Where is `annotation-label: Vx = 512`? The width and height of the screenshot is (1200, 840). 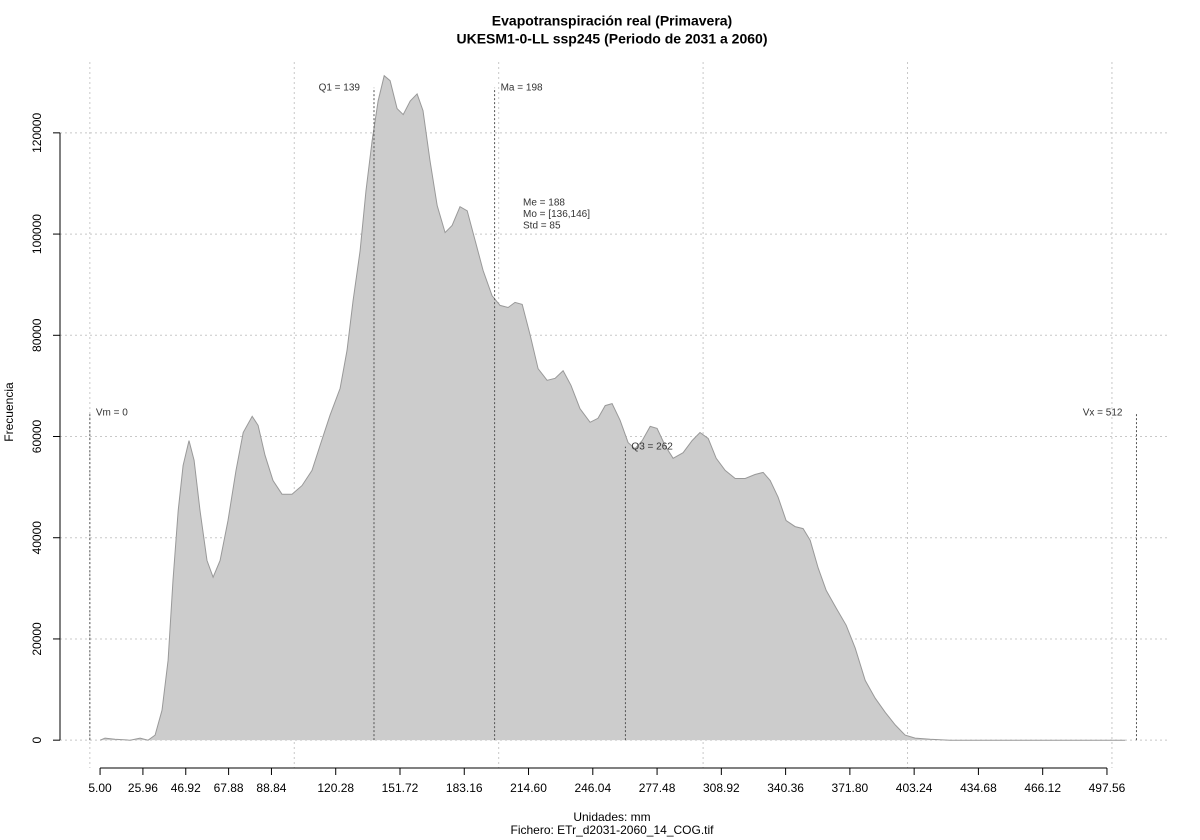
annotation-label: Vx = 512 is located at coordinates (1103, 412).